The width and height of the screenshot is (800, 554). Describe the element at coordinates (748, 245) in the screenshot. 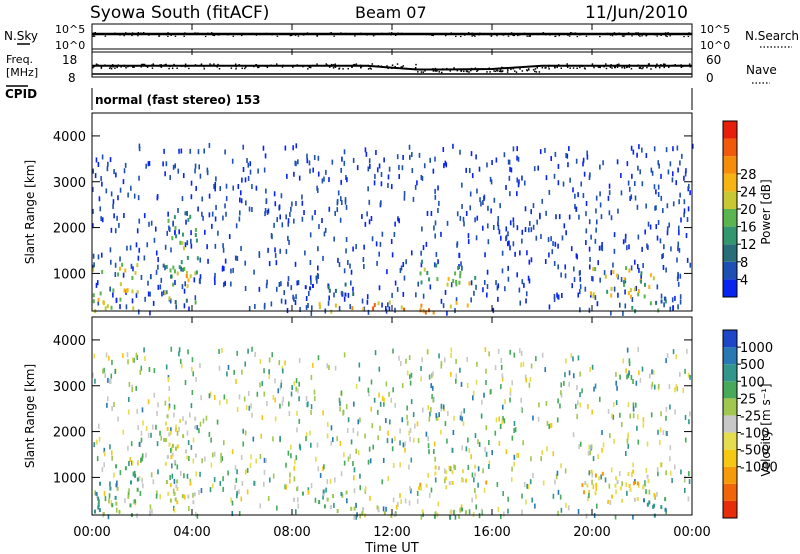

I see `power-colorbar-tick-label: 12` at that location.